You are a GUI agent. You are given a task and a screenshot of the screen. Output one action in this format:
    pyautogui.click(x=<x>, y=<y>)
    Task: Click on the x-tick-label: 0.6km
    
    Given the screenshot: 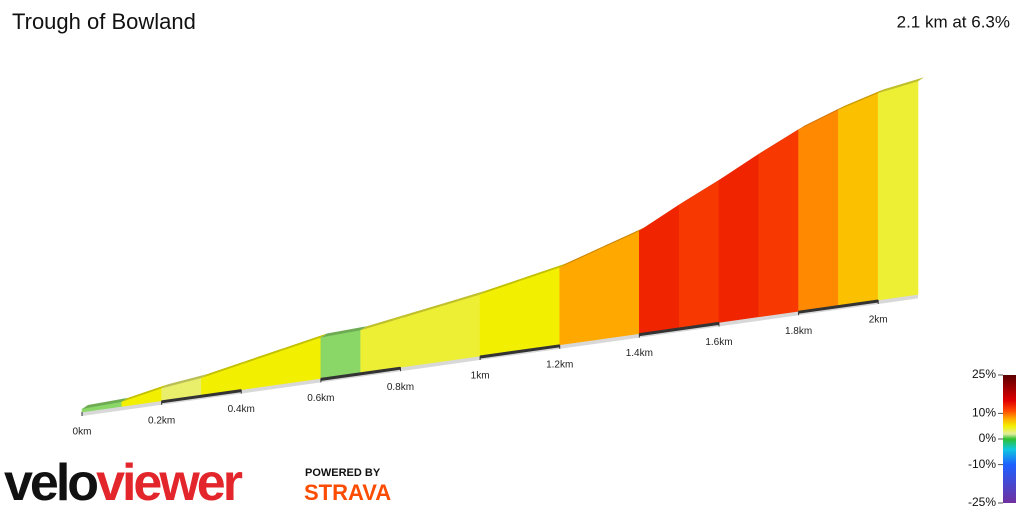 What is the action you would take?
    pyautogui.click(x=320, y=398)
    